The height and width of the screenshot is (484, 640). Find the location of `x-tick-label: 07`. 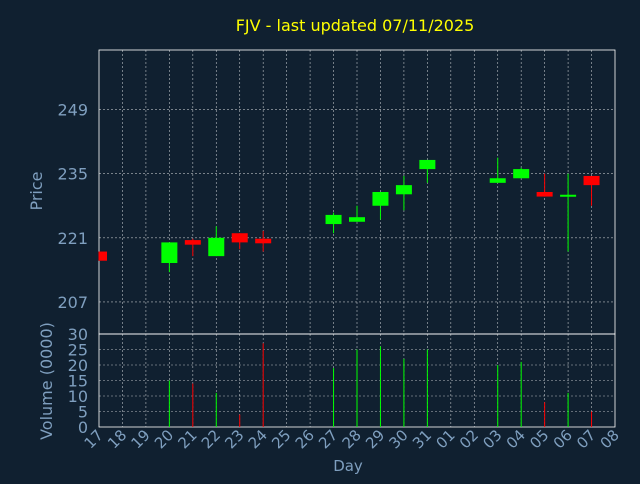

x-tick-label: 07 is located at coordinates (586, 439).